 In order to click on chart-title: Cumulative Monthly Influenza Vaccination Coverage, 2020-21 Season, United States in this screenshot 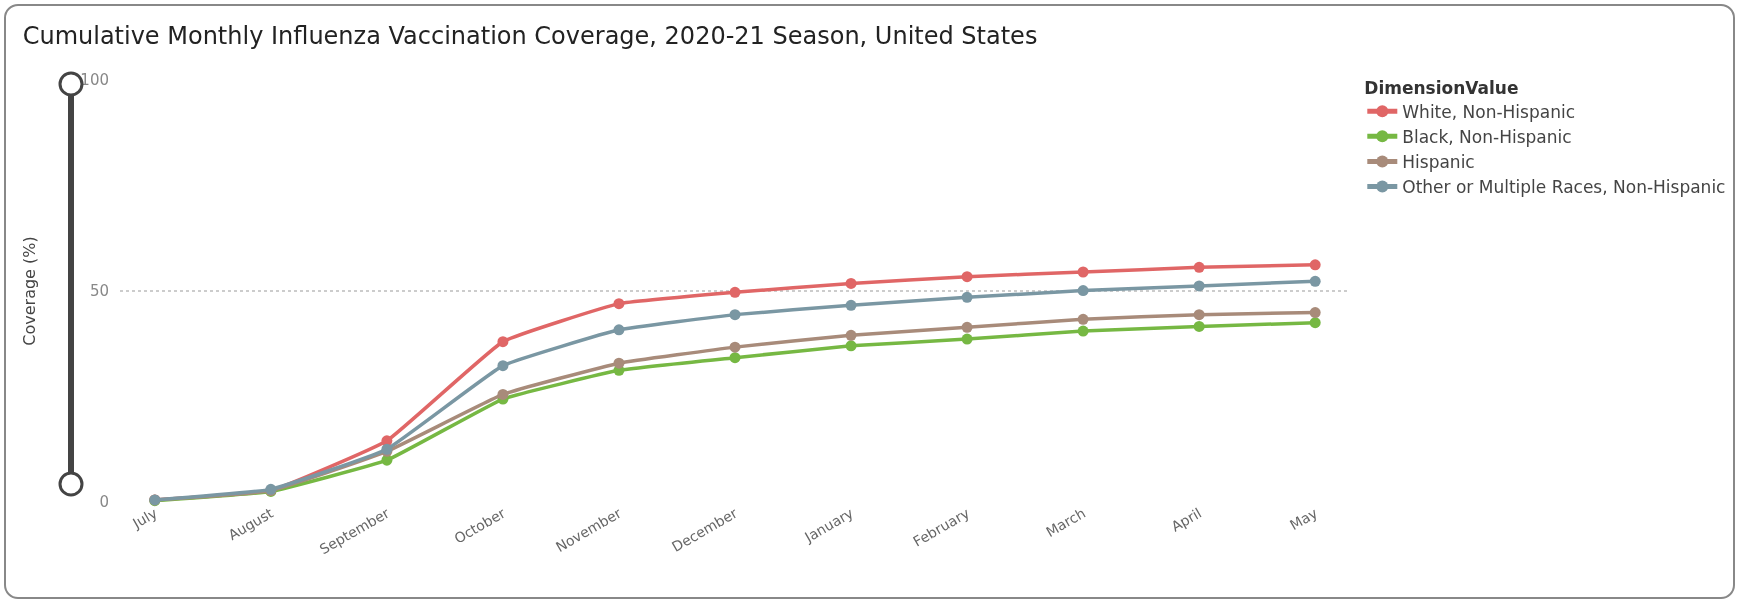, I will do `click(530, 36)`.